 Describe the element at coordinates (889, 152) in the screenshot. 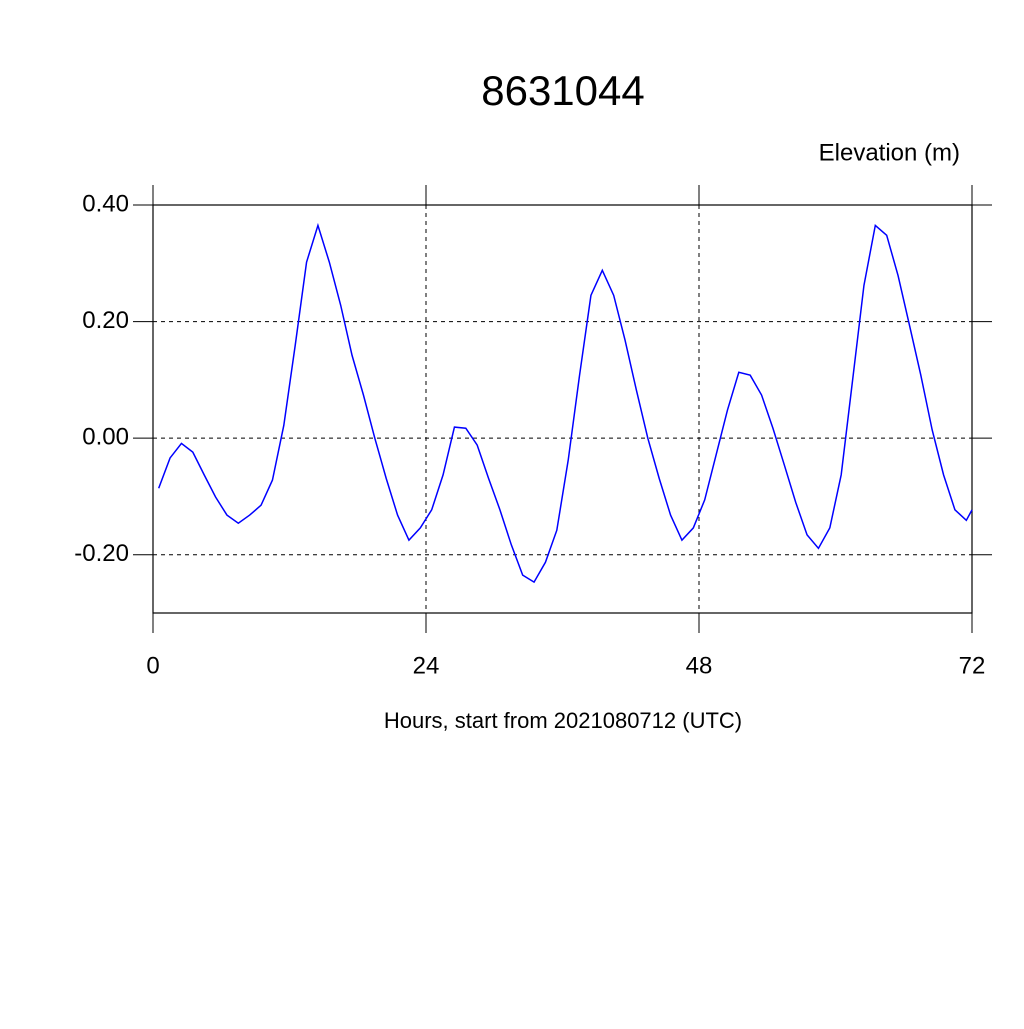

I see `y-axis-label: Elevation (m)` at that location.